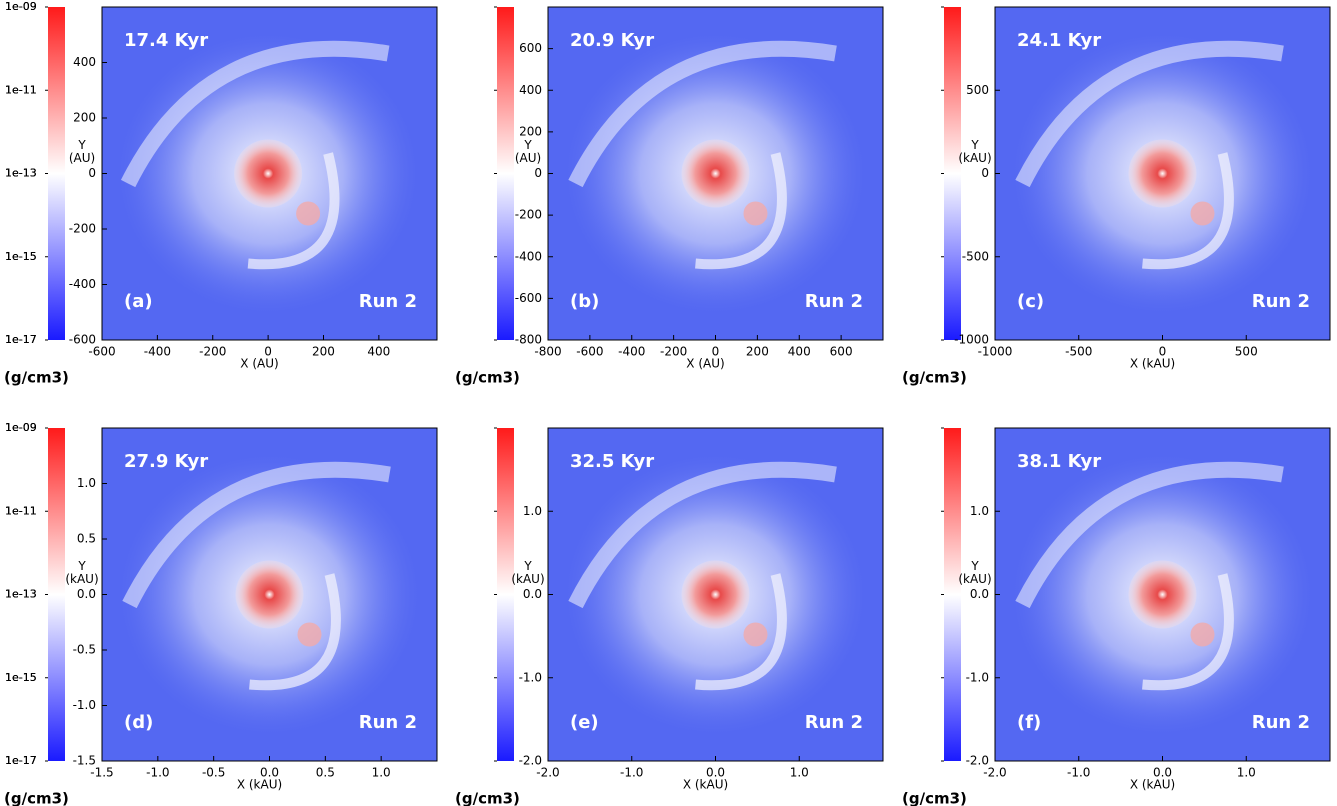  What do you see at coordinates (84, 761) in the screenshot?
I see `y-tick-label: -1.5` at bounding box center [84, 761].